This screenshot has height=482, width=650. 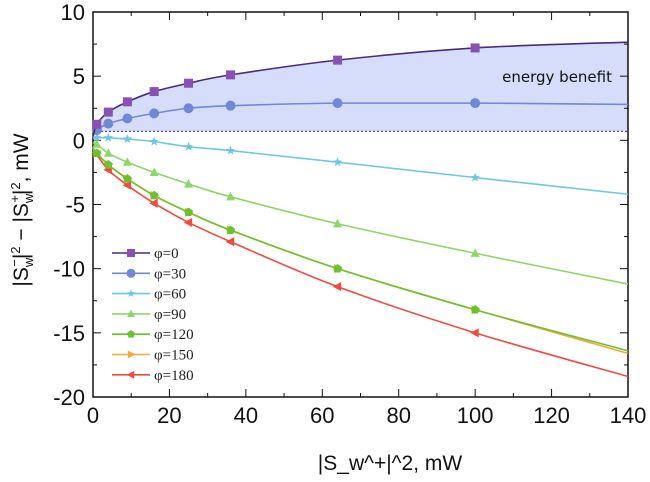 I want to click on series-line, so click(x=361, y=166).